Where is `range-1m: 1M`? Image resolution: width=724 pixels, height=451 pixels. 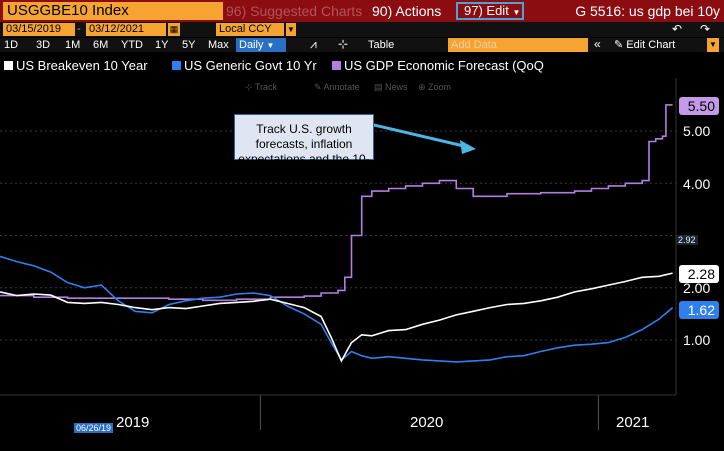 range-1m: 1M is located at coordinates (73, 45).